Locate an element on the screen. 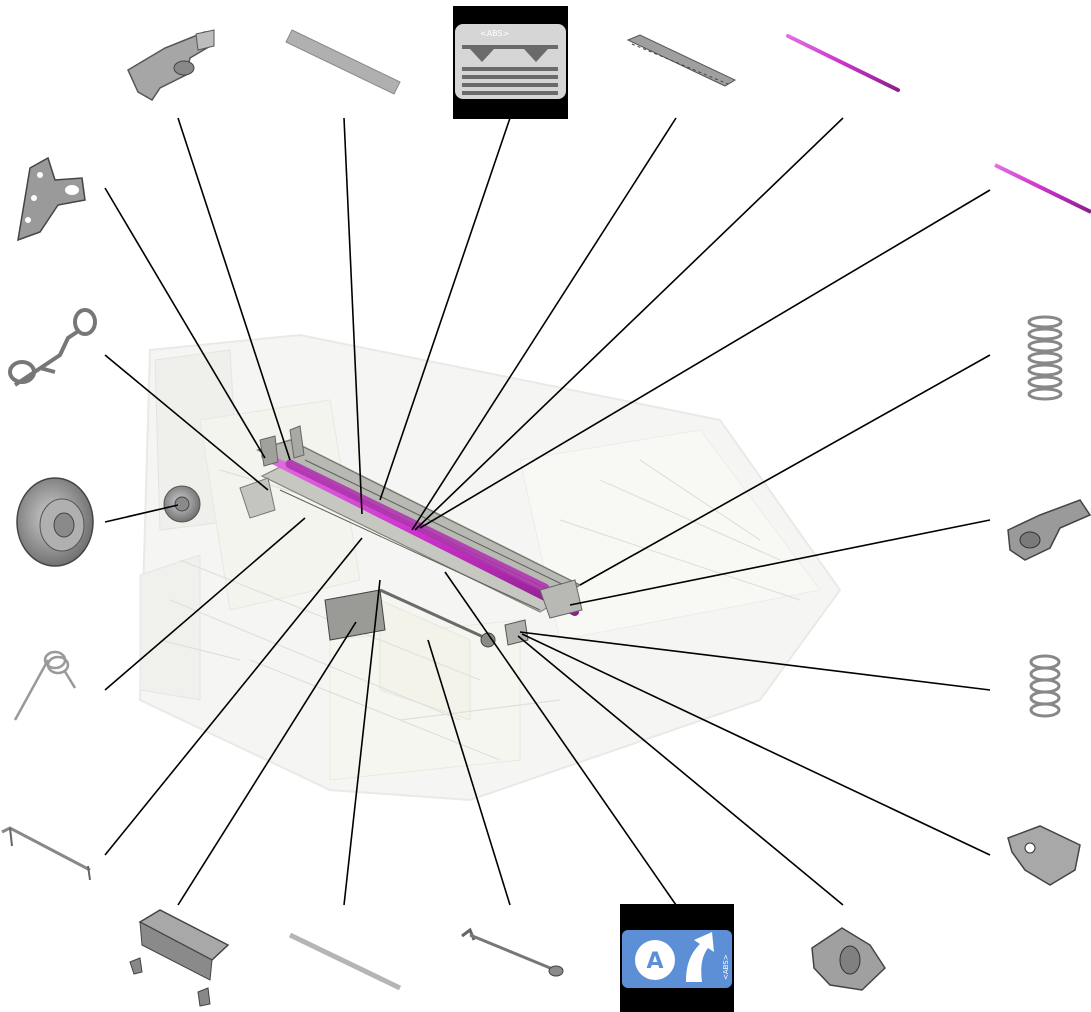 The height and width of the screenshot is (1012, 1091). top-pink-rod-part is located at coordinates (843, 63).